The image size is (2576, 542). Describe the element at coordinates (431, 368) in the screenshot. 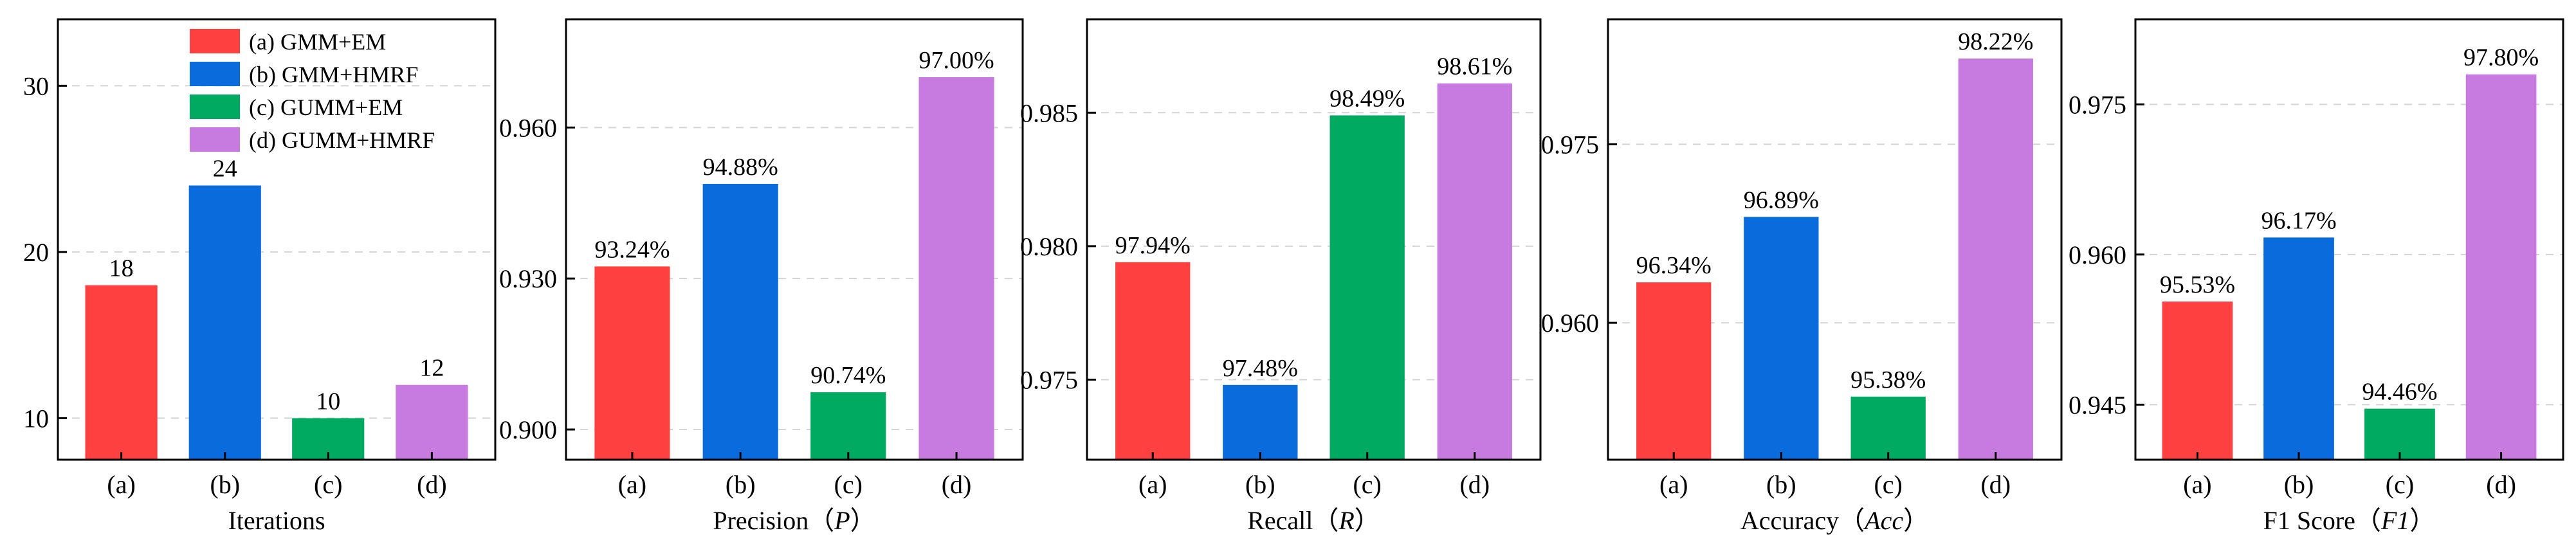

I see `value-label-1-4: 12` at that location.